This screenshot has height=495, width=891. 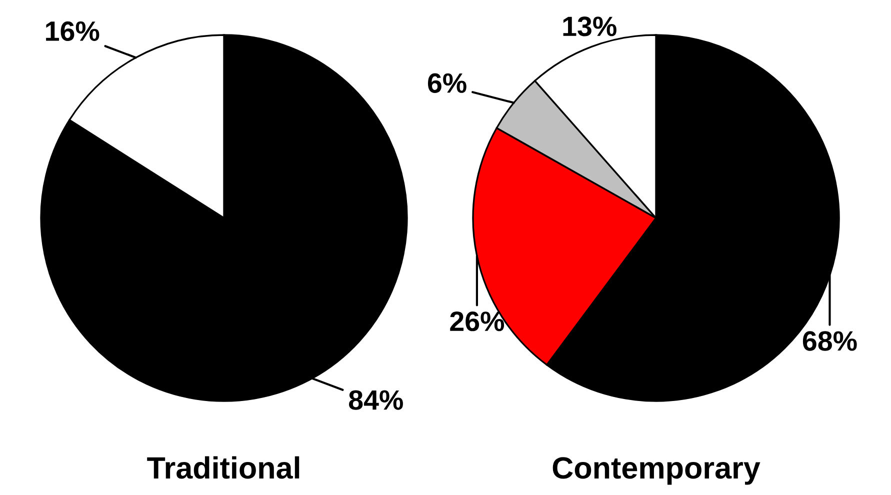 What do you see at coordinates (73, 31) in the screenshot?
I see `data-label: 16%` at bounding box center [73, 31].